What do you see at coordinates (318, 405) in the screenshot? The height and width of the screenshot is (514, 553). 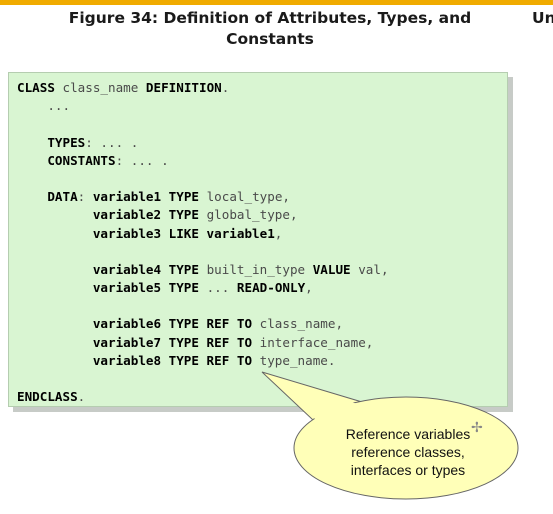 I see `callout-pointer-cover` at bounding box center [318, 405].